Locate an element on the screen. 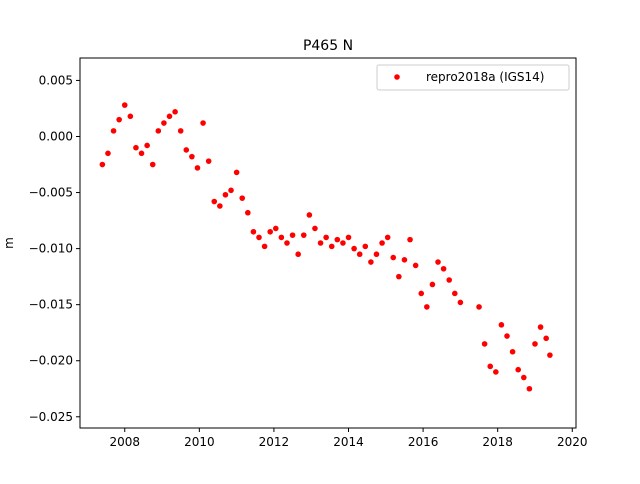 The image size is (640, 484). y-axis: 0.005 0.000 −0.005 −0.010 −0.015 −0.020 −0.025 is located at coordinates (54, 248).